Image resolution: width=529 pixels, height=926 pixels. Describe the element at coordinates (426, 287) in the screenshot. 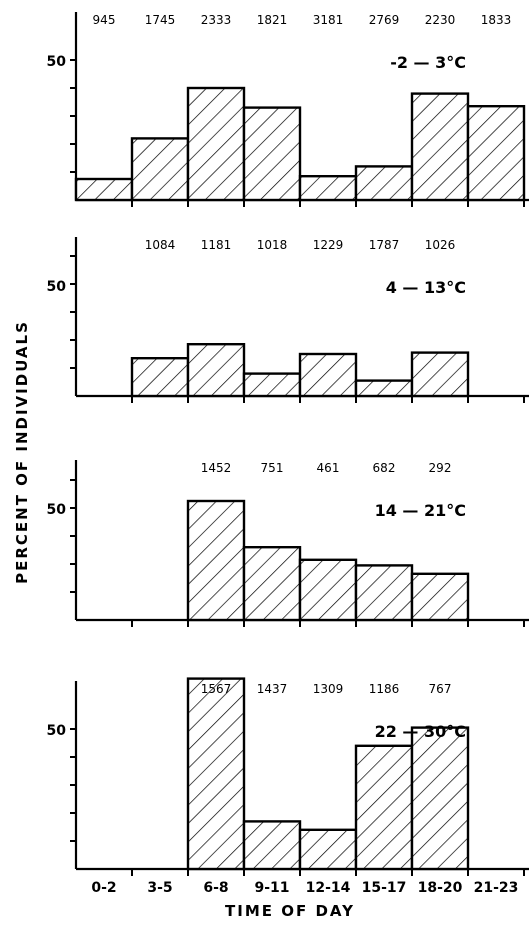

I see `temperature-label: 4 — 13°C` at that location.